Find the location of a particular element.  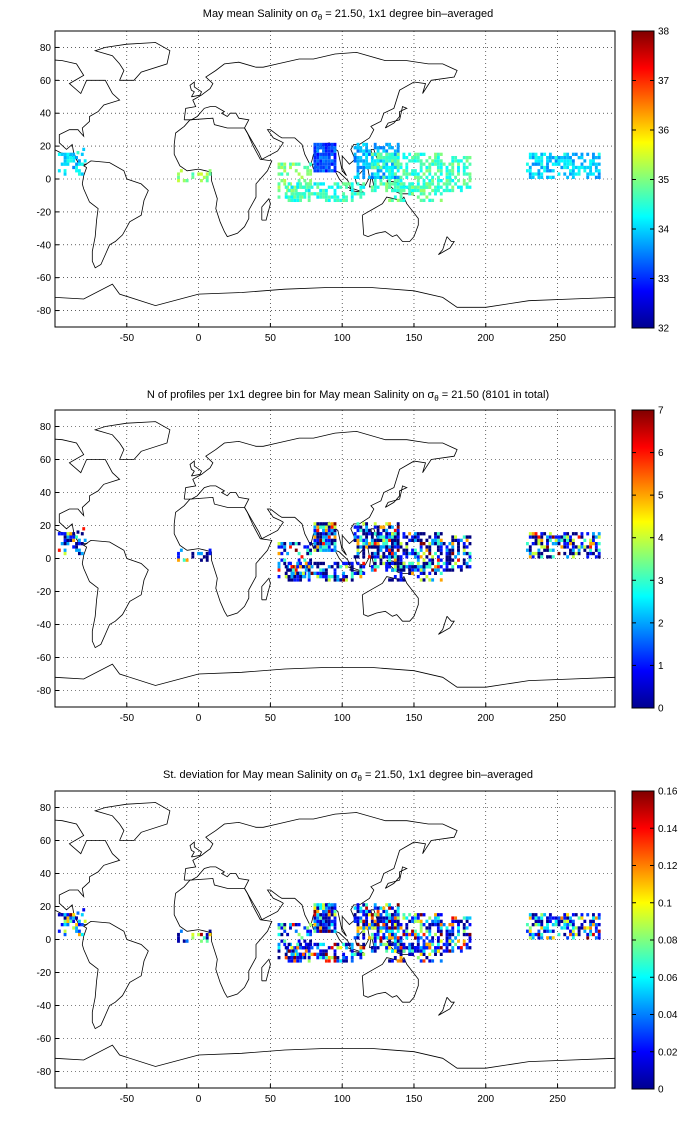

x-tick-label: 50 is located at coordinates (271, 718).